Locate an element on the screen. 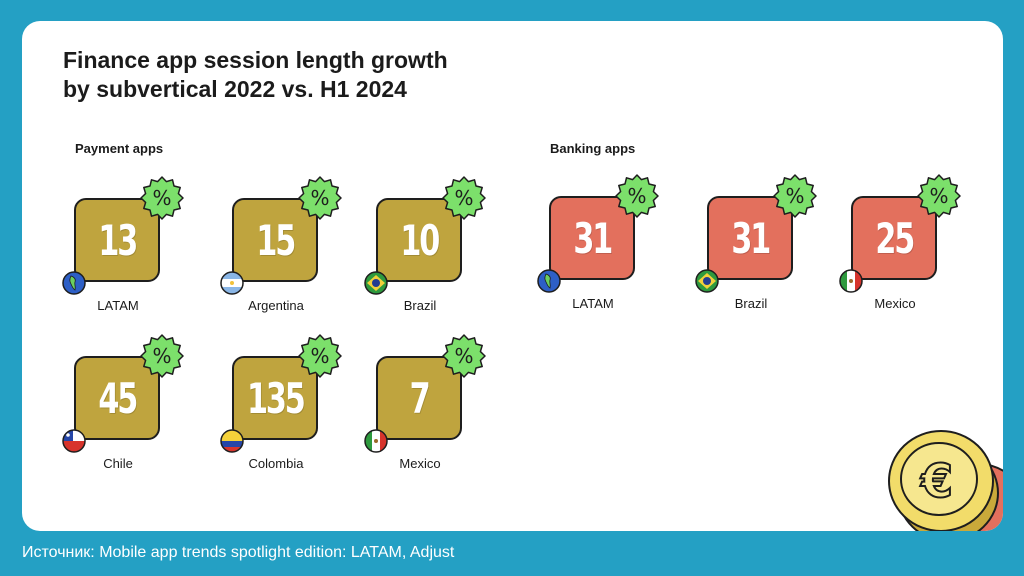 This screenshot has width=1024, height=576. chile-flag-icon is located at coordinates (74, 441).